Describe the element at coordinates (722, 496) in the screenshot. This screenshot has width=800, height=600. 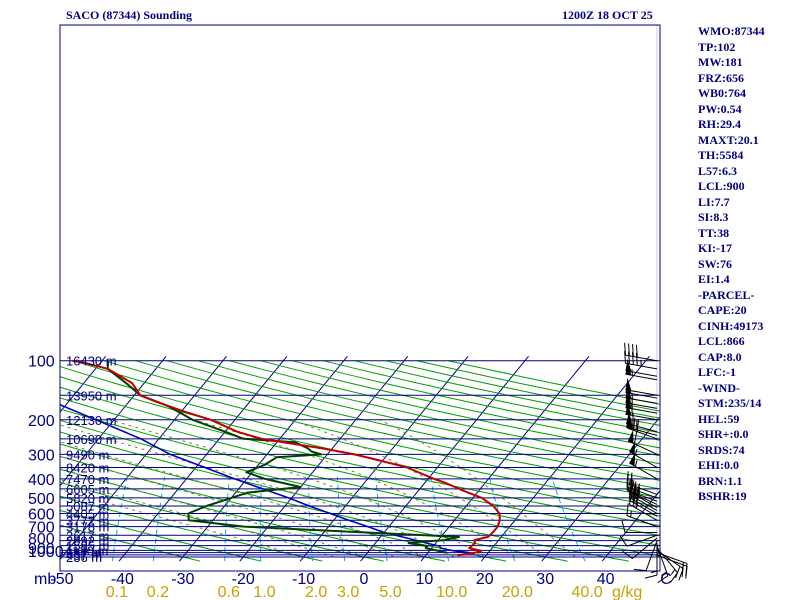
I see `index-item: BSHR:19` at that location.